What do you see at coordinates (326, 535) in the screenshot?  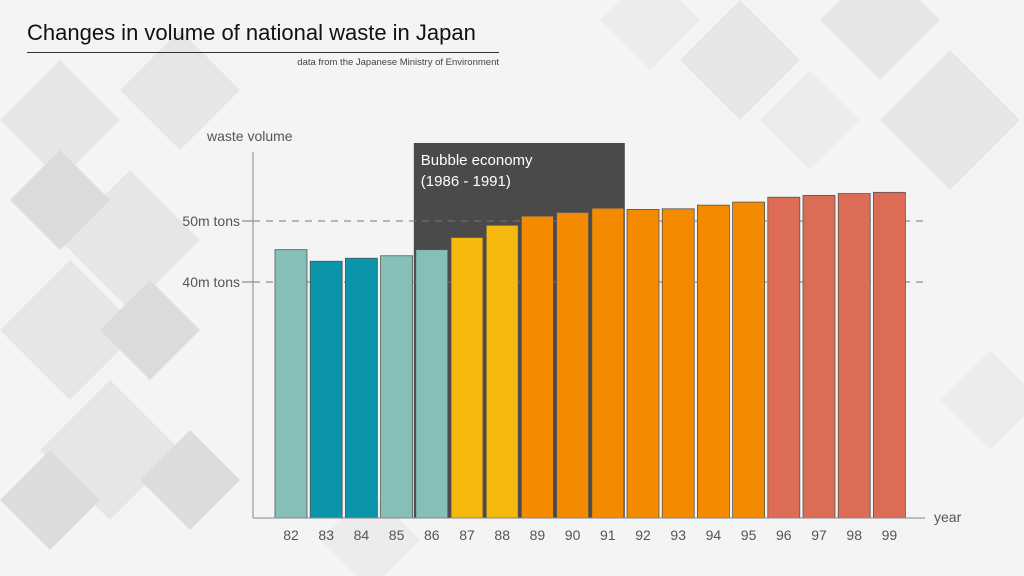 I see `x-tick-label: 83` at bounding box center [326, 535].